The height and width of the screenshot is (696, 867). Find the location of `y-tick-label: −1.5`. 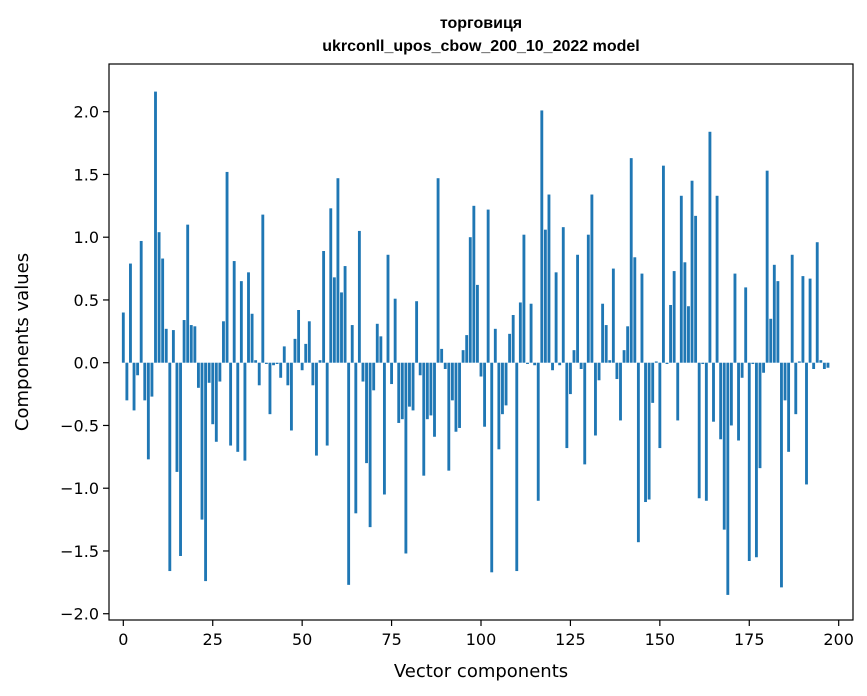

y-tick-label: −1.5 is located at coordinates (79, 551).